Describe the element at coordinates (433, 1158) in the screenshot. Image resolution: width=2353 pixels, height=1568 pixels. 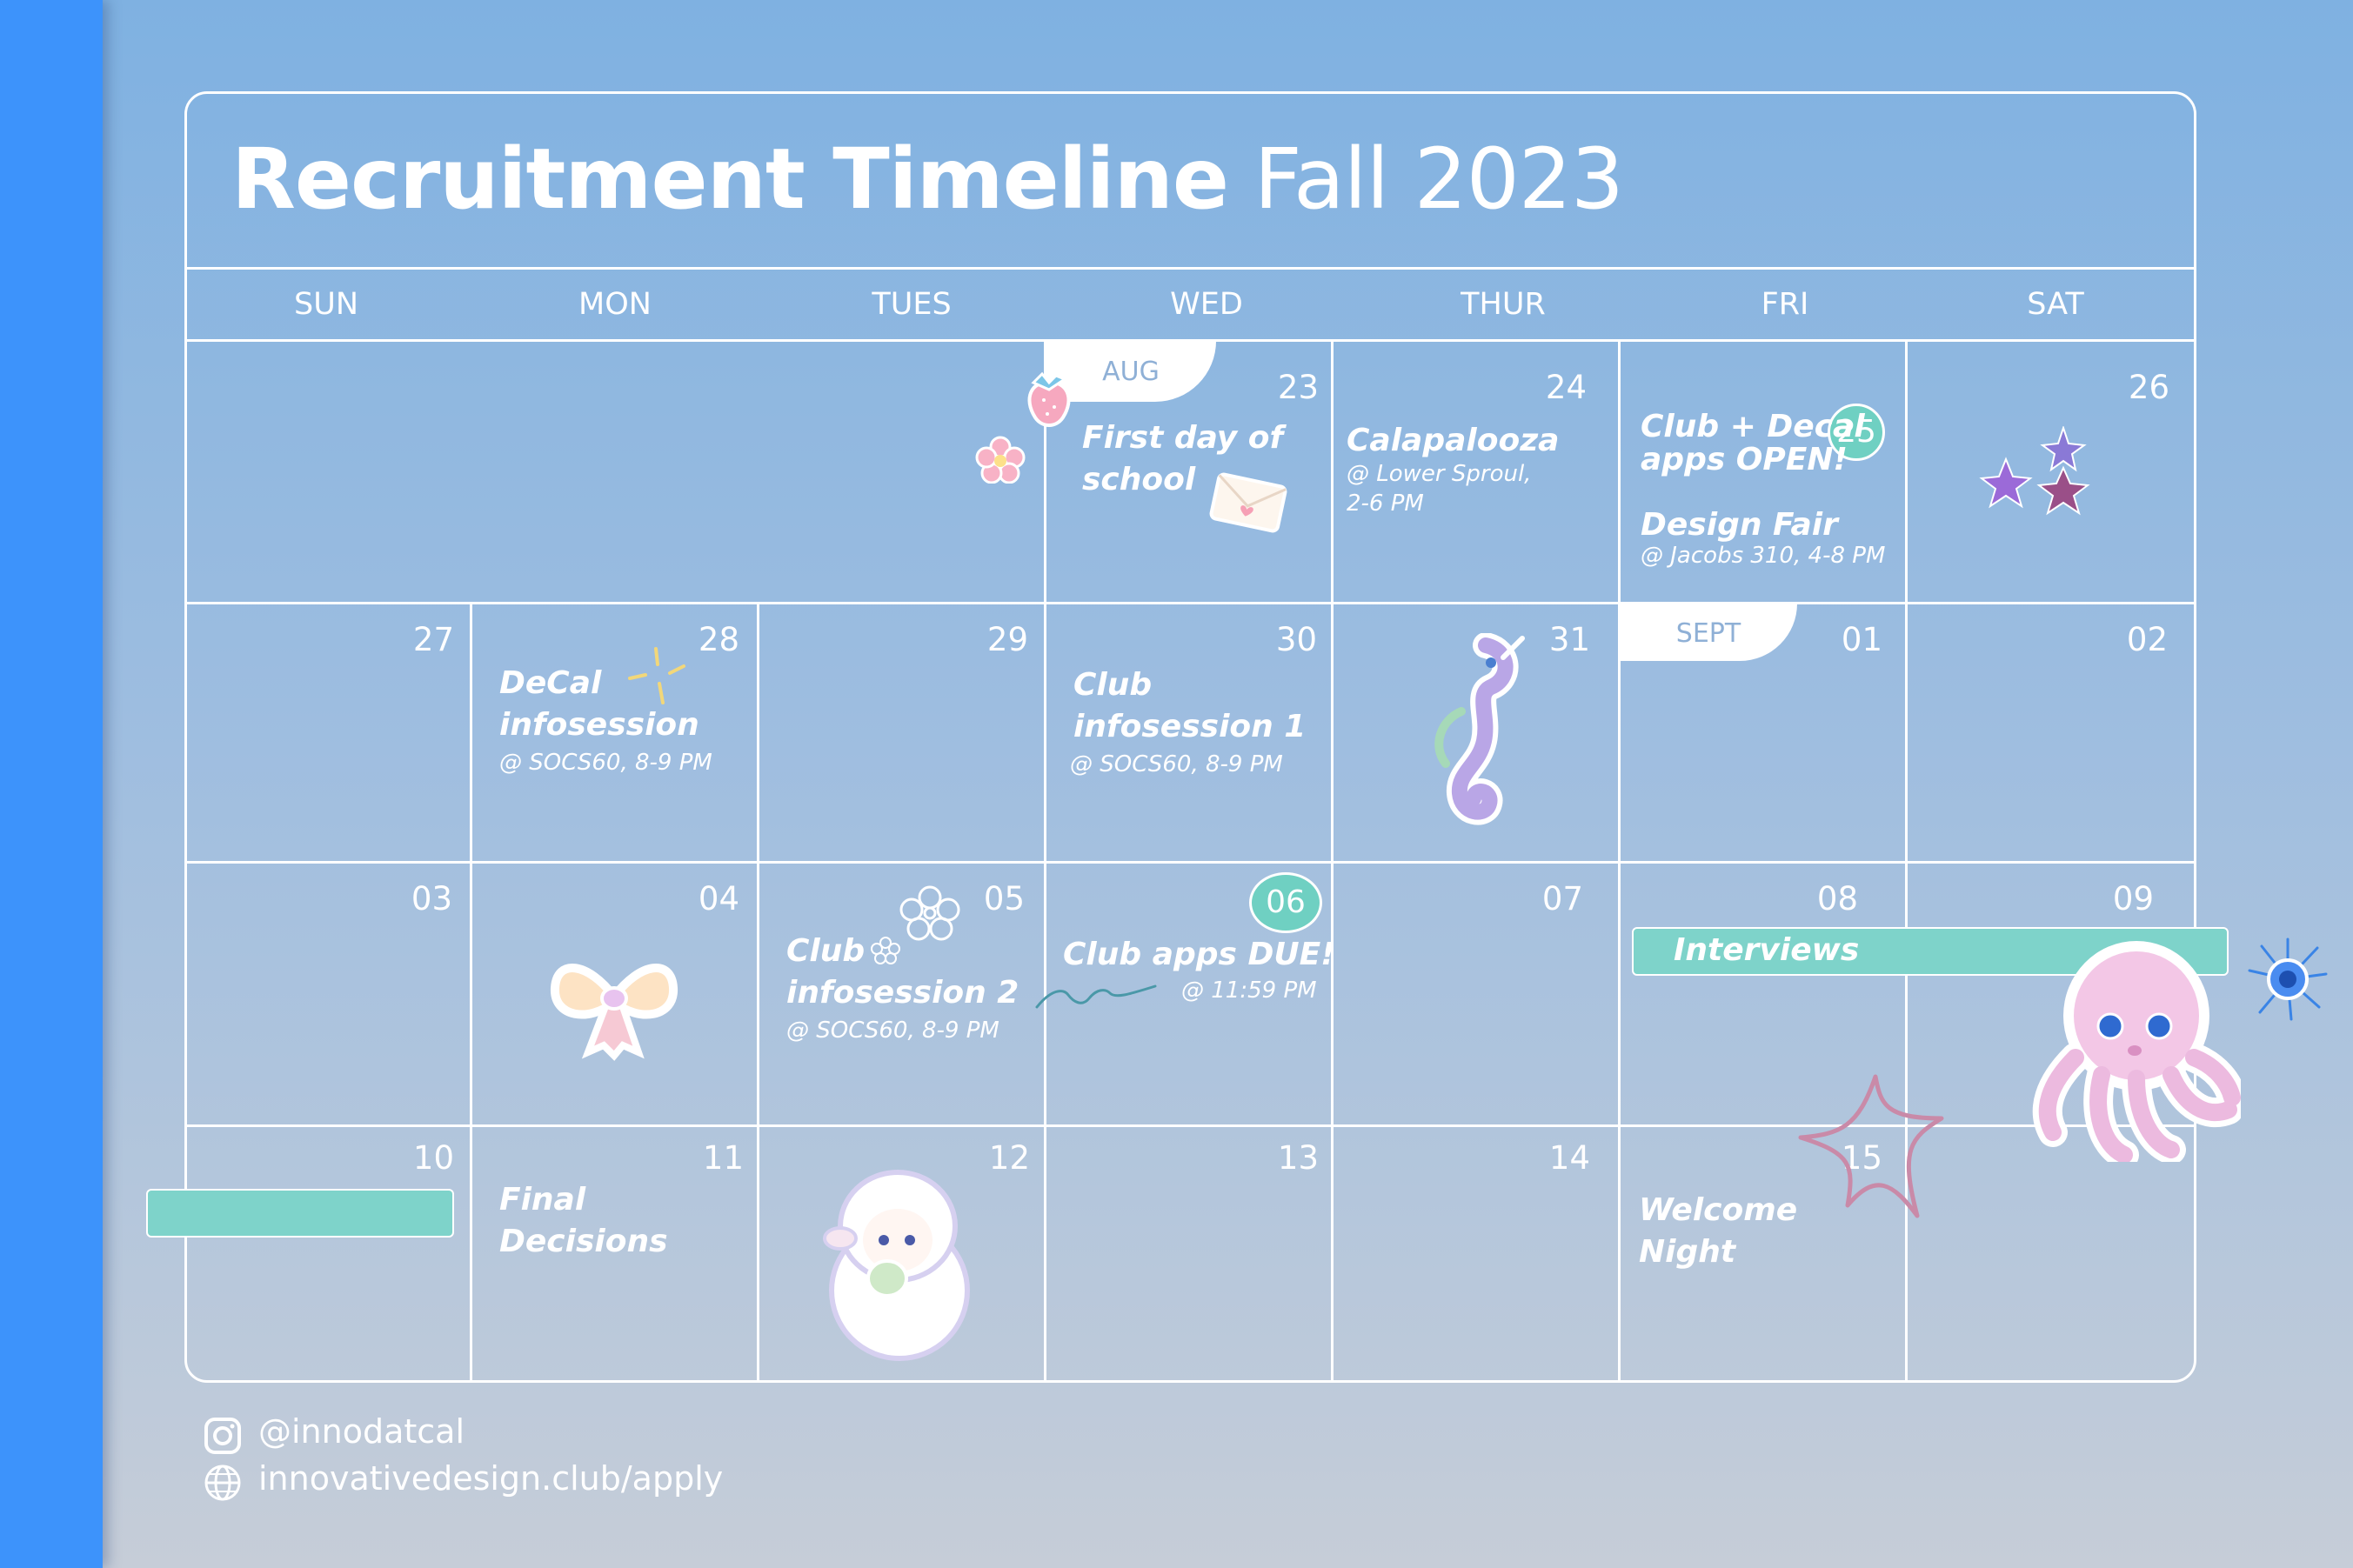
I see `day-number: 10` at that location.